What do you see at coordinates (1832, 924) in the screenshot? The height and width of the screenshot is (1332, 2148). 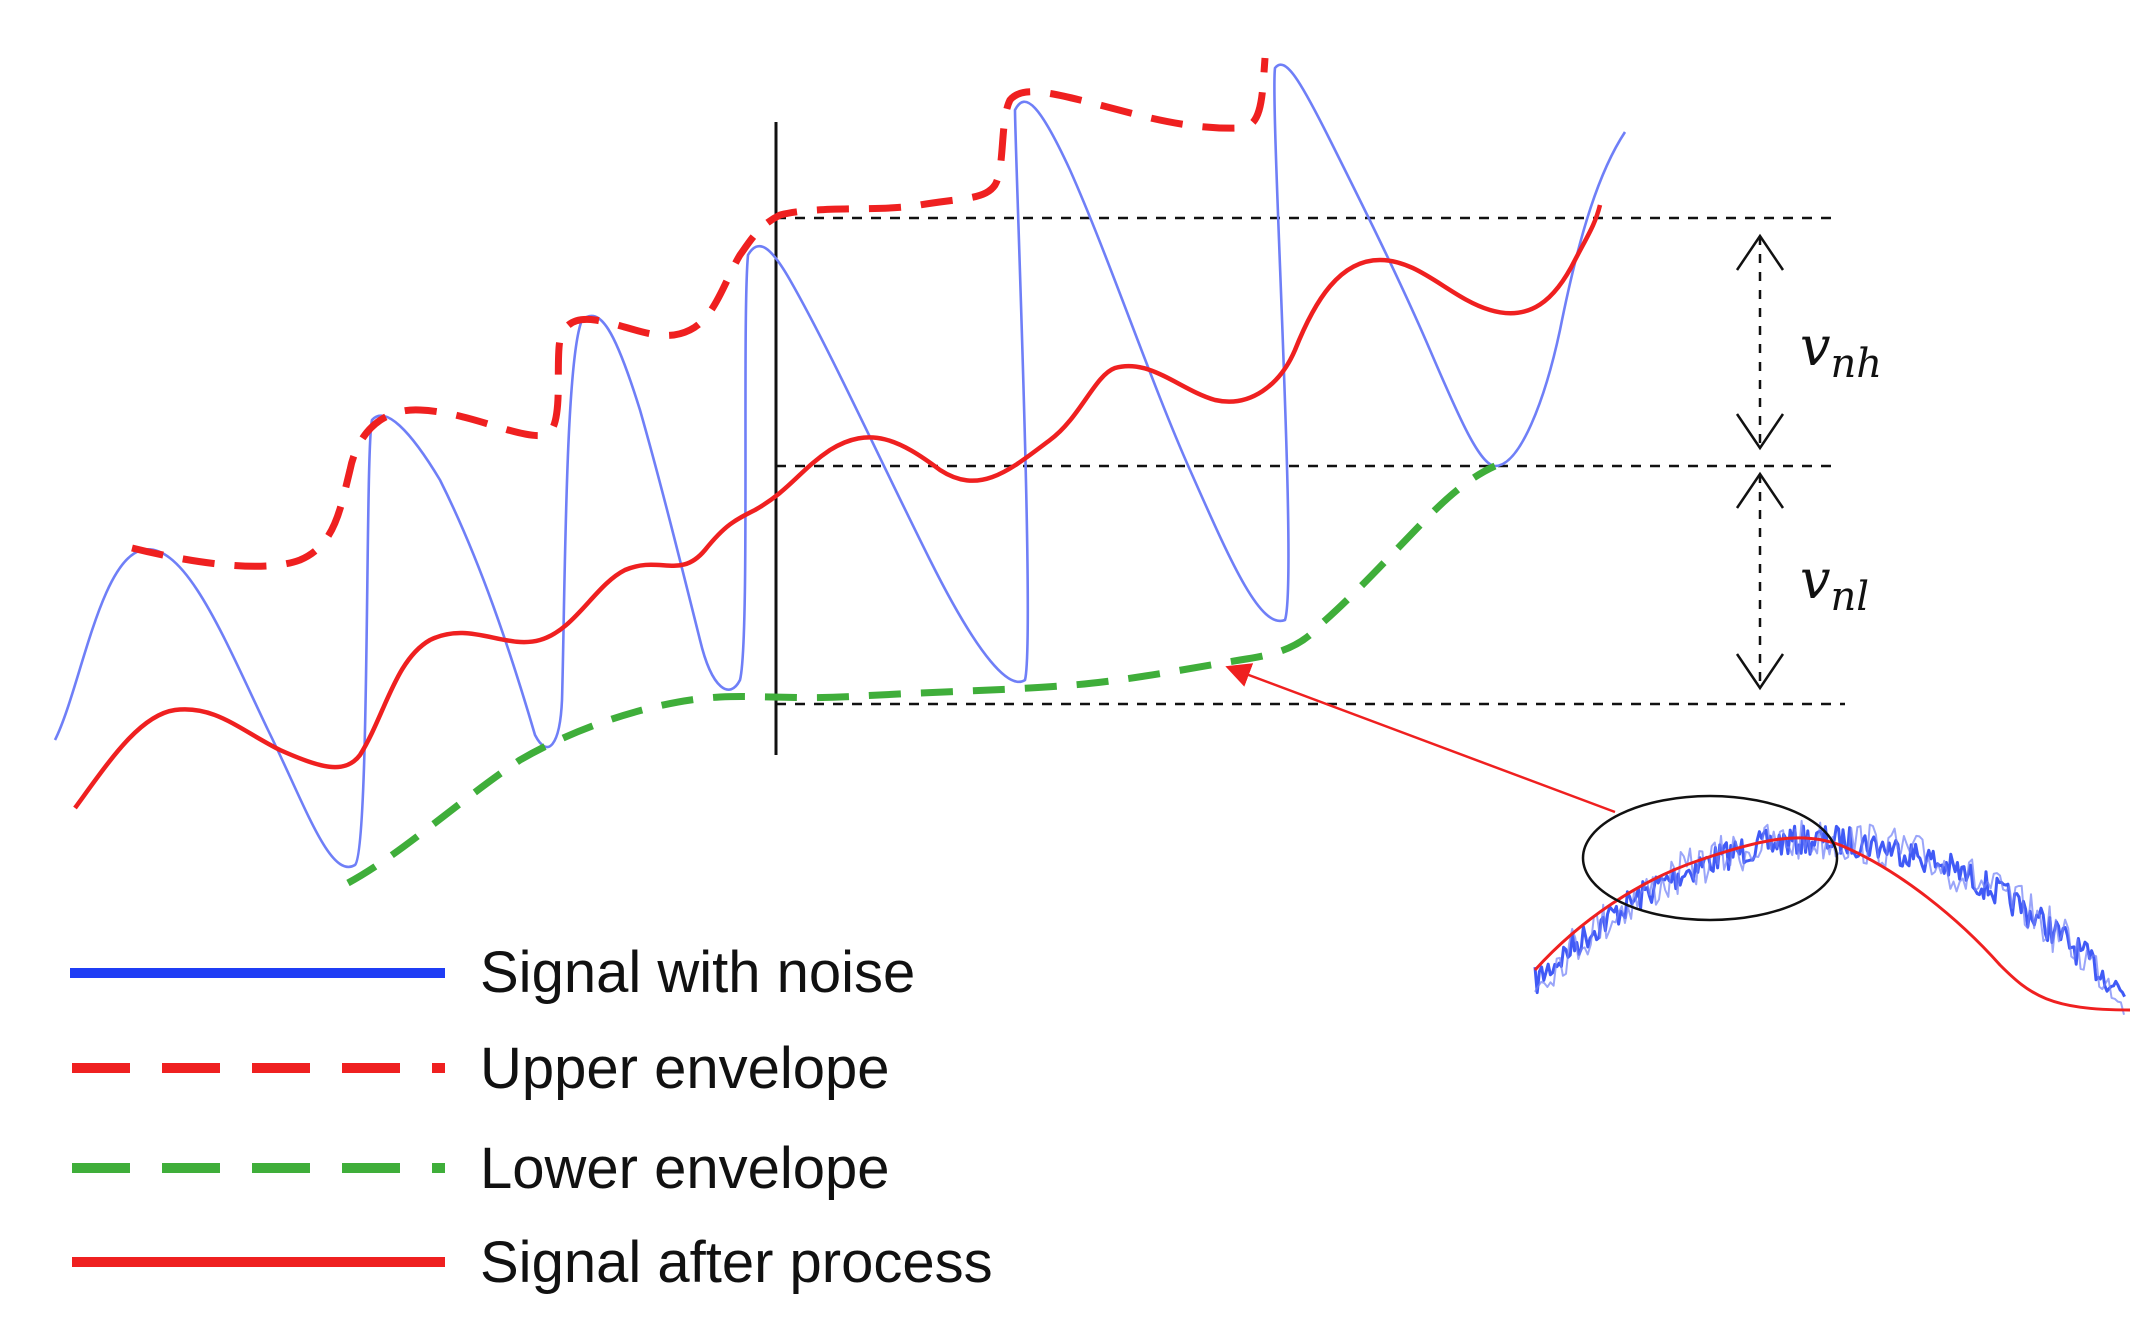 I see `inset-smoothed-signal` at bounding box center [1832, 924].